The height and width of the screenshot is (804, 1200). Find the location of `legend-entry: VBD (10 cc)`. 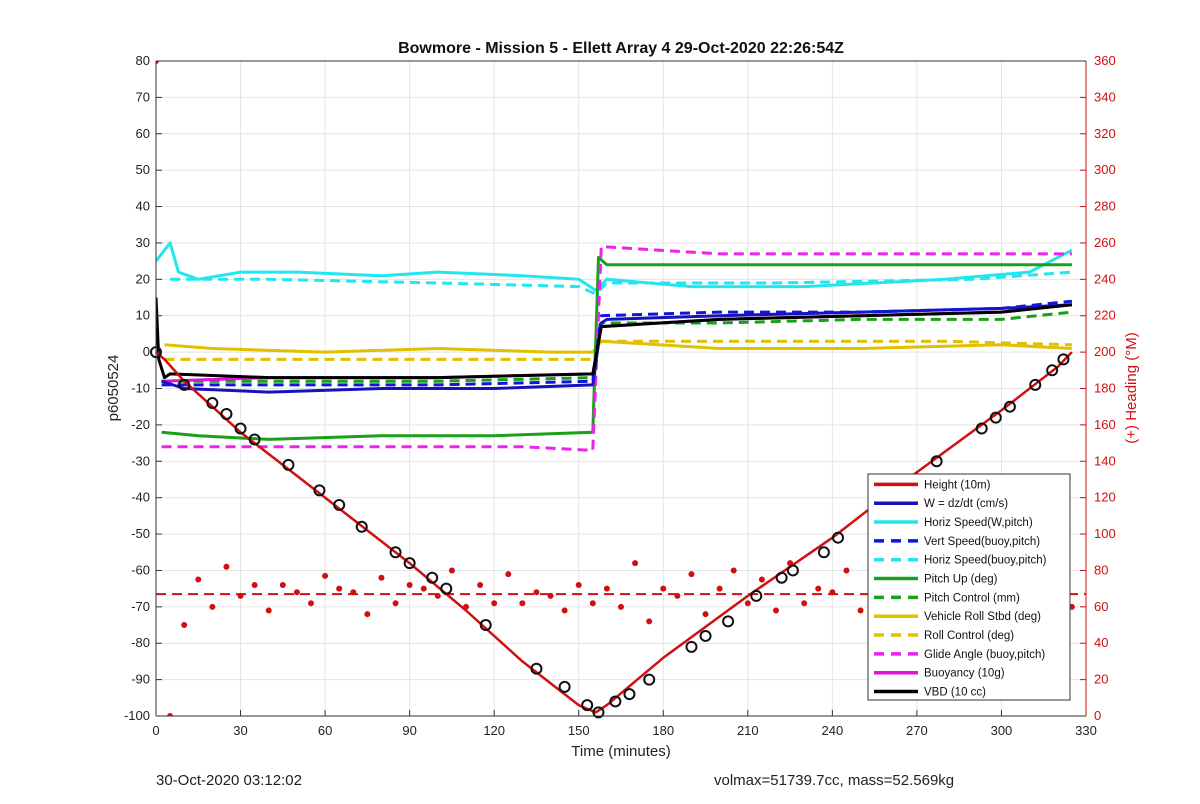

legend-entry: VBD (10 cc) is located at coordinates (955, 693).